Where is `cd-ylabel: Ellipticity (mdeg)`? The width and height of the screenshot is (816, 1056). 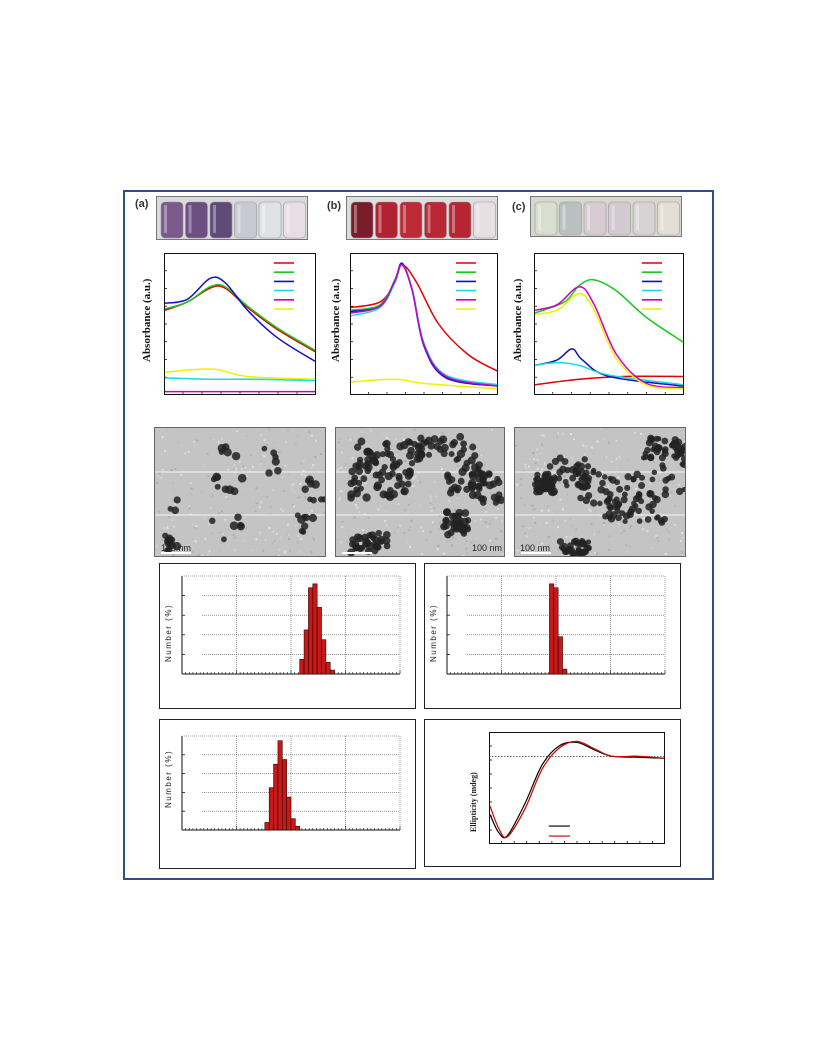
cd-ylabel: Ellipticity (mdeg) is located at coordinates (473, 802).